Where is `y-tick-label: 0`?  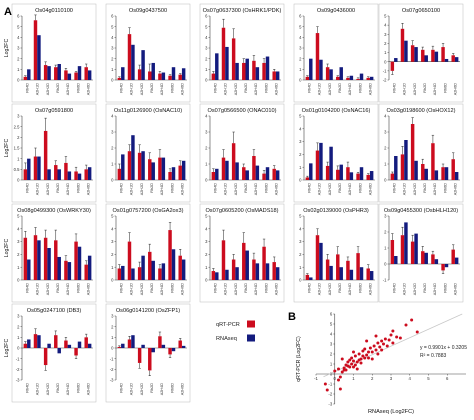
y-tick-label: 0 is located at coordinates (112, 280).